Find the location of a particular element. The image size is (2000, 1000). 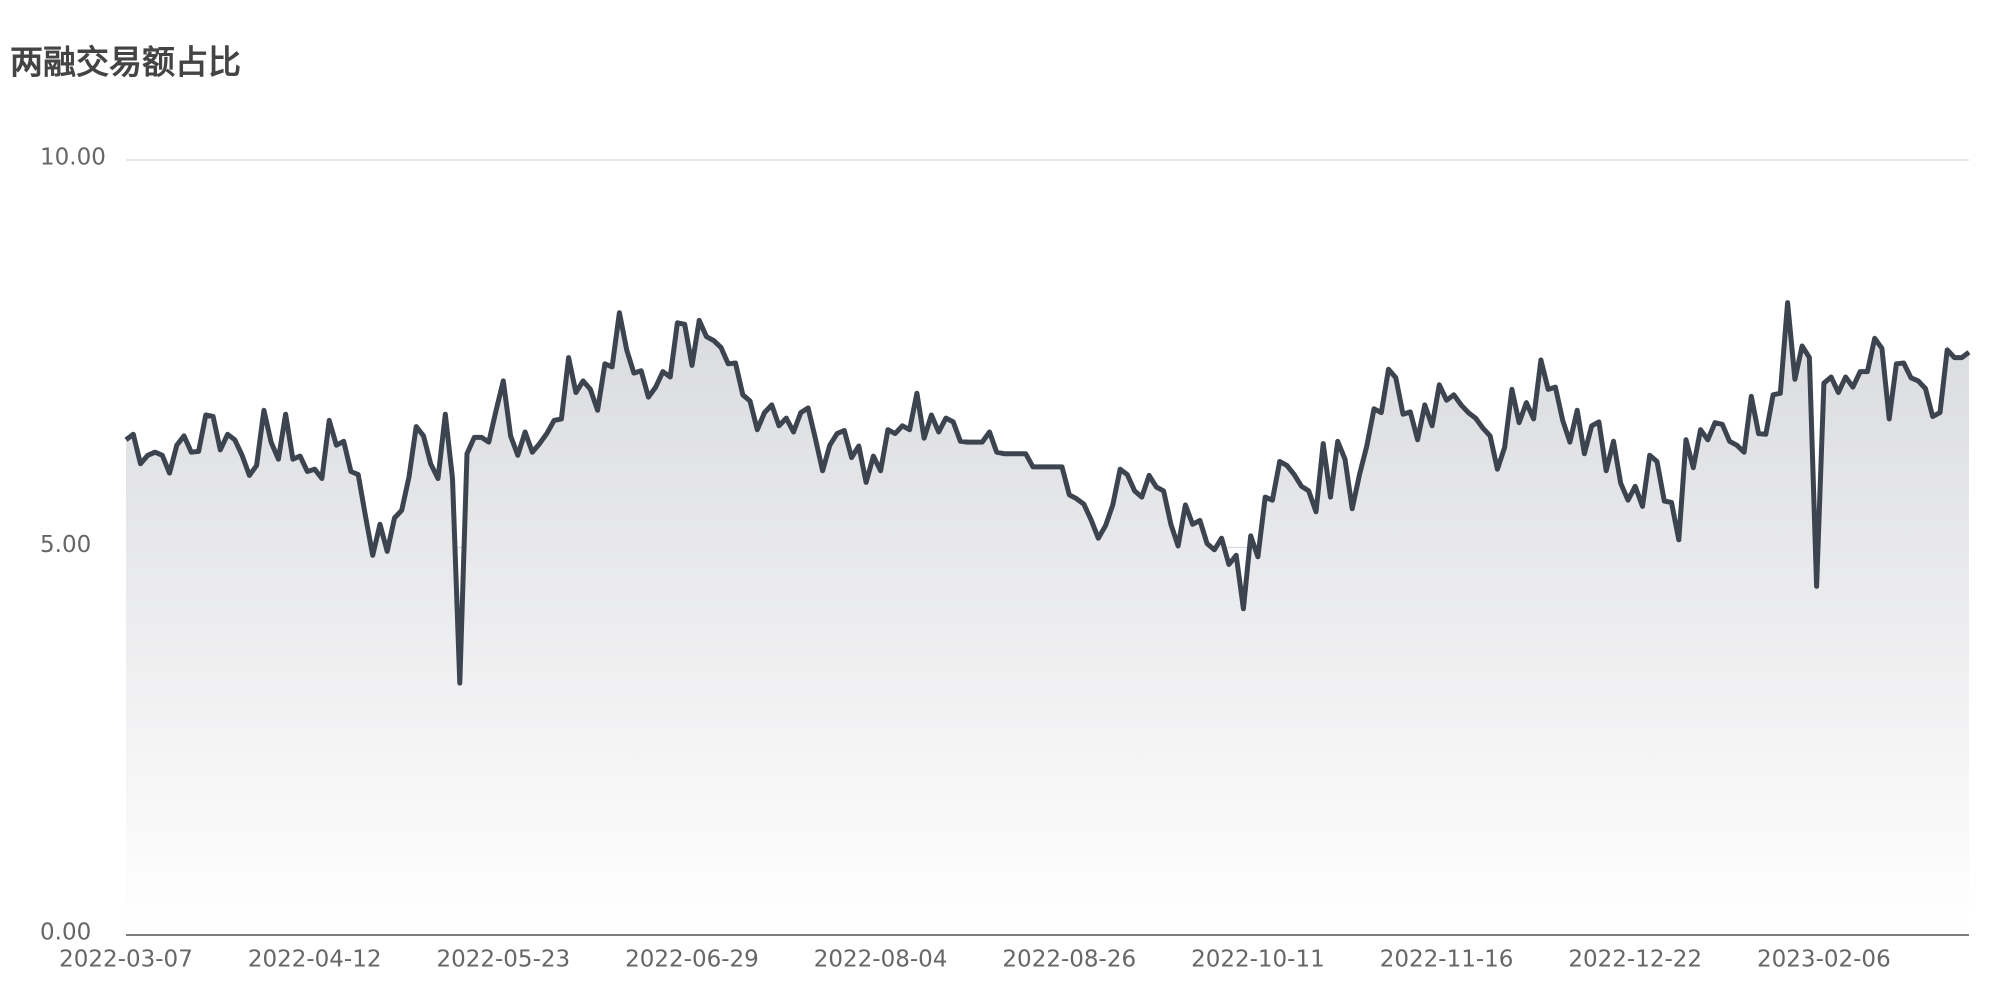

x-tick-label: 2022-08-26 is located at coordinates (1069, 960).